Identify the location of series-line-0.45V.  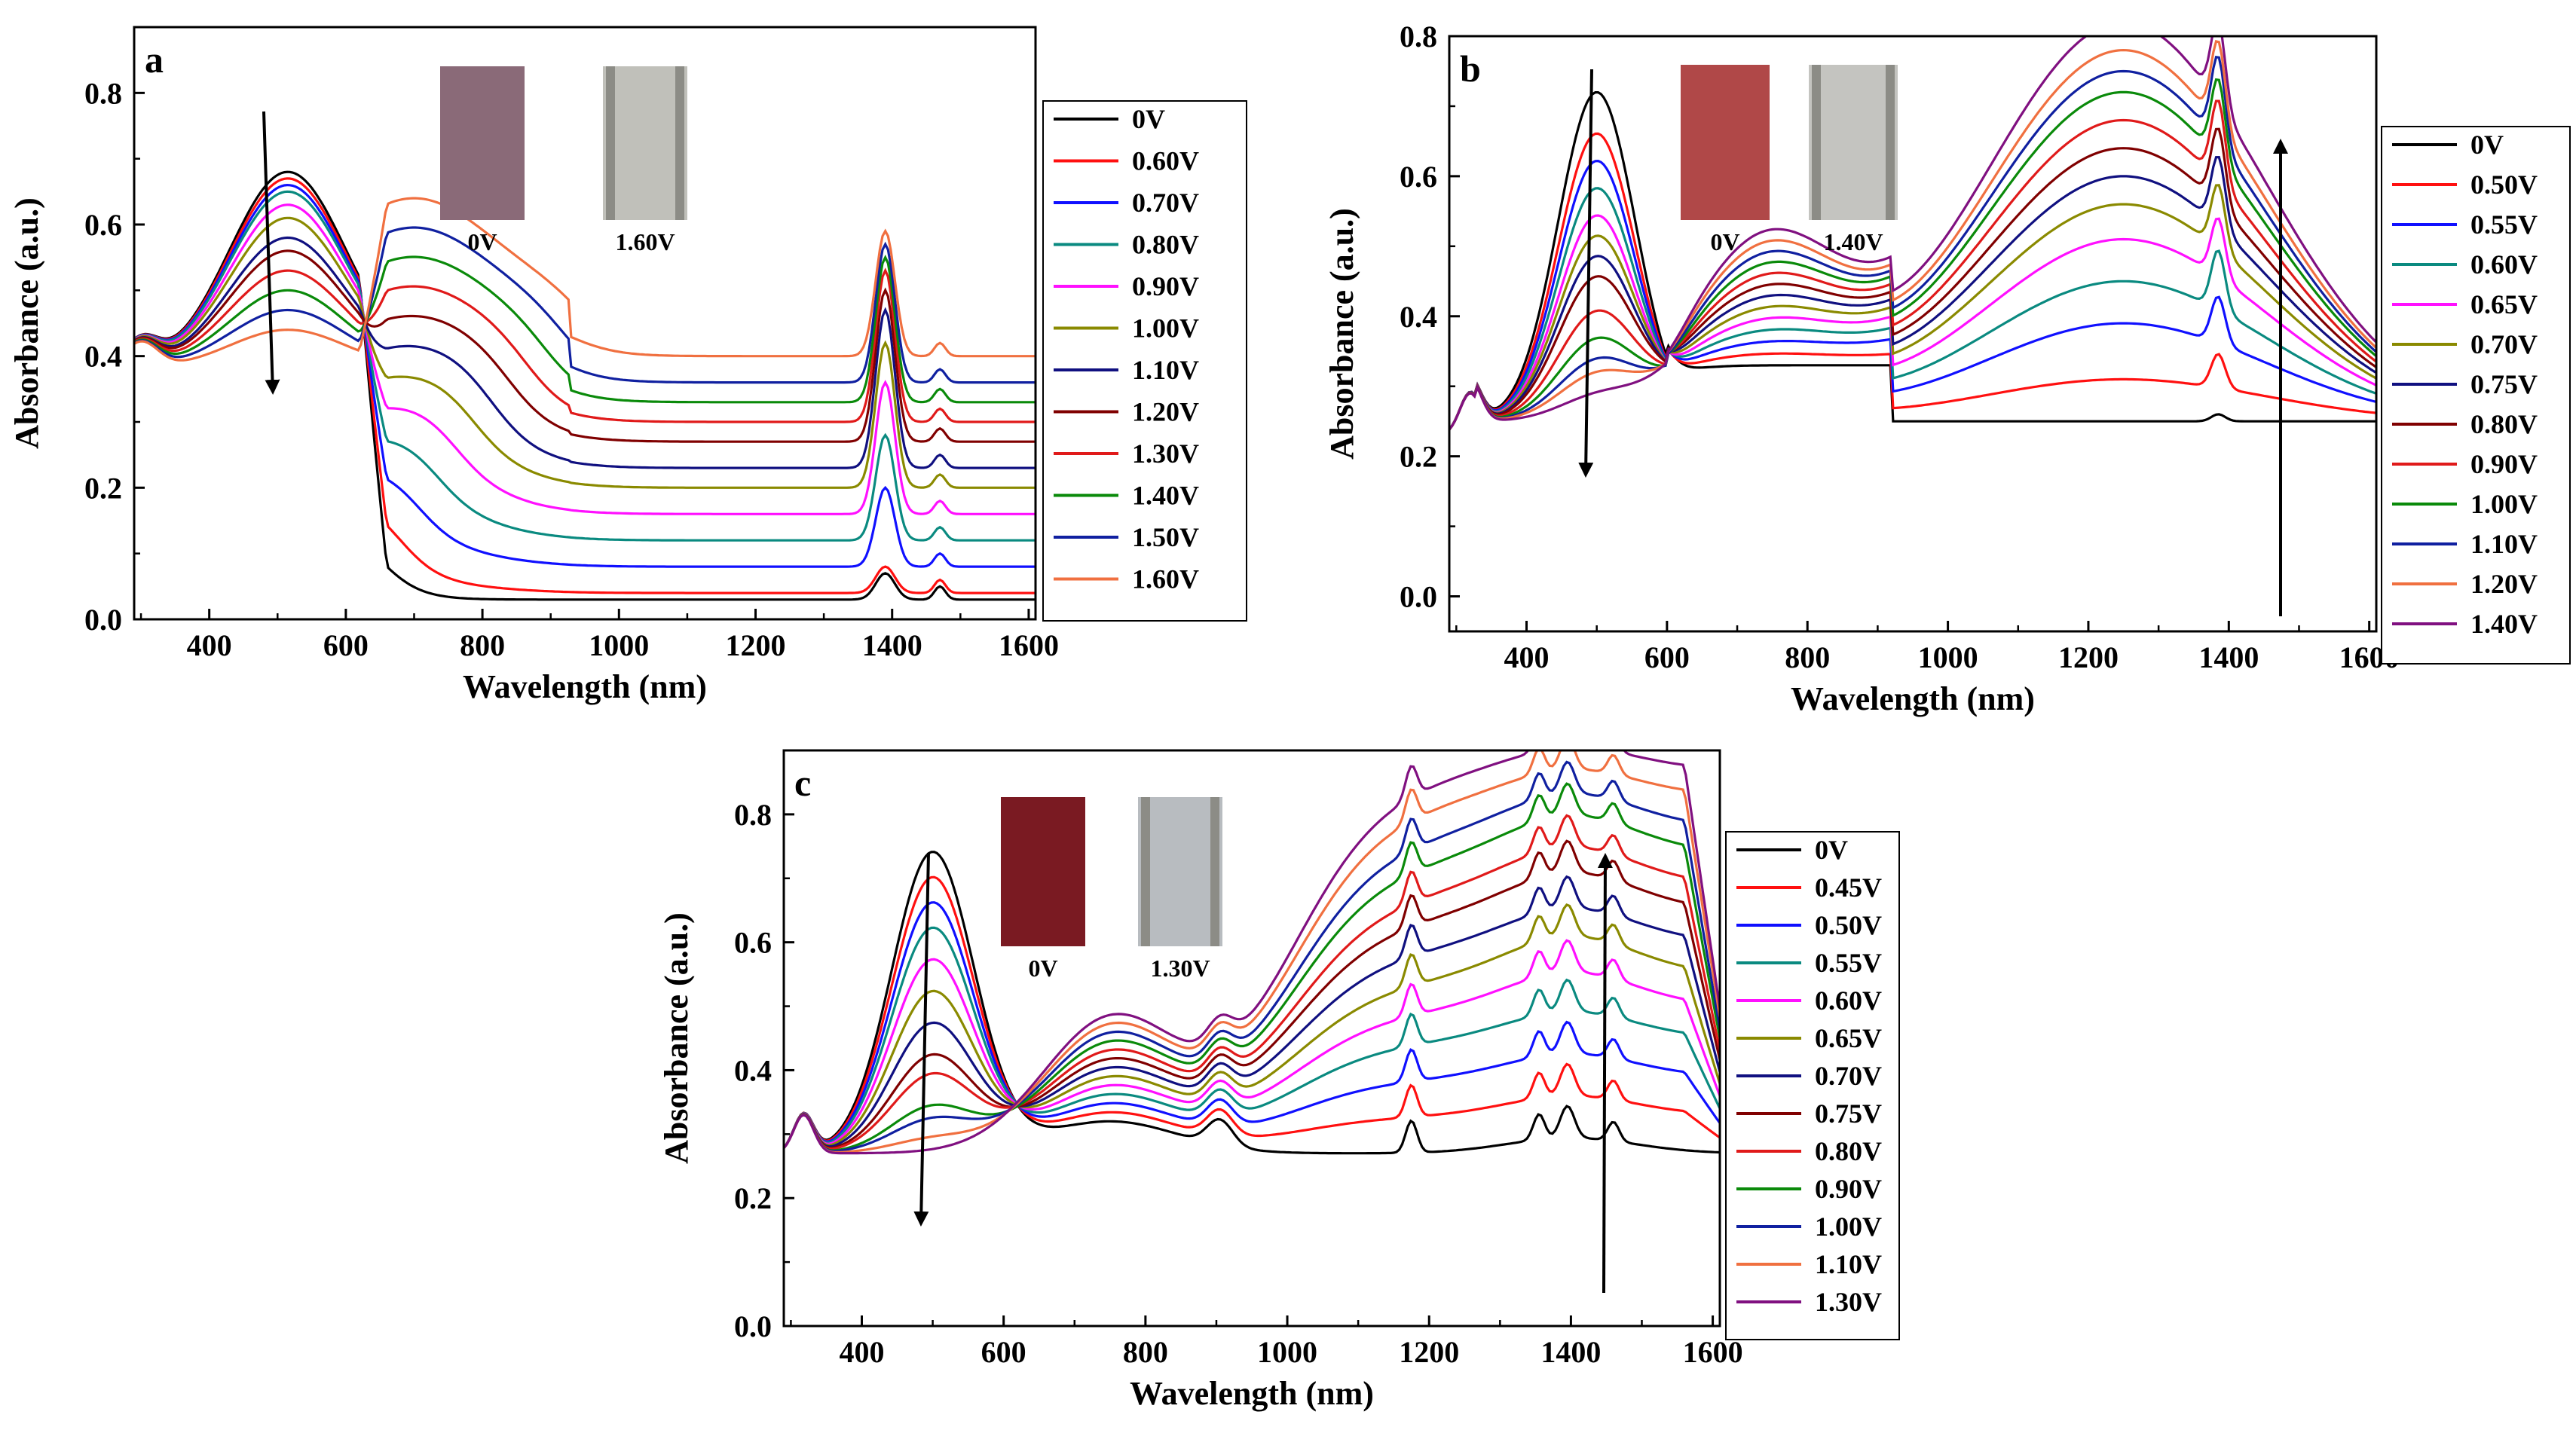
(1252, 1012).